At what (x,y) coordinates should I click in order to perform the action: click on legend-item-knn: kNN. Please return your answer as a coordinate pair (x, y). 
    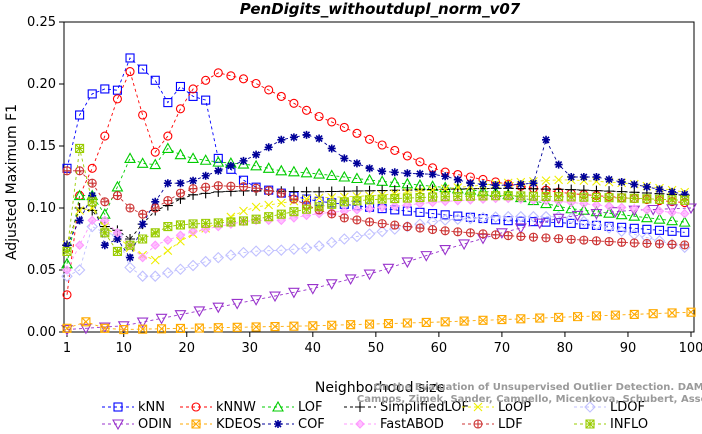
    Looking at the image, I should click on (133, 407).